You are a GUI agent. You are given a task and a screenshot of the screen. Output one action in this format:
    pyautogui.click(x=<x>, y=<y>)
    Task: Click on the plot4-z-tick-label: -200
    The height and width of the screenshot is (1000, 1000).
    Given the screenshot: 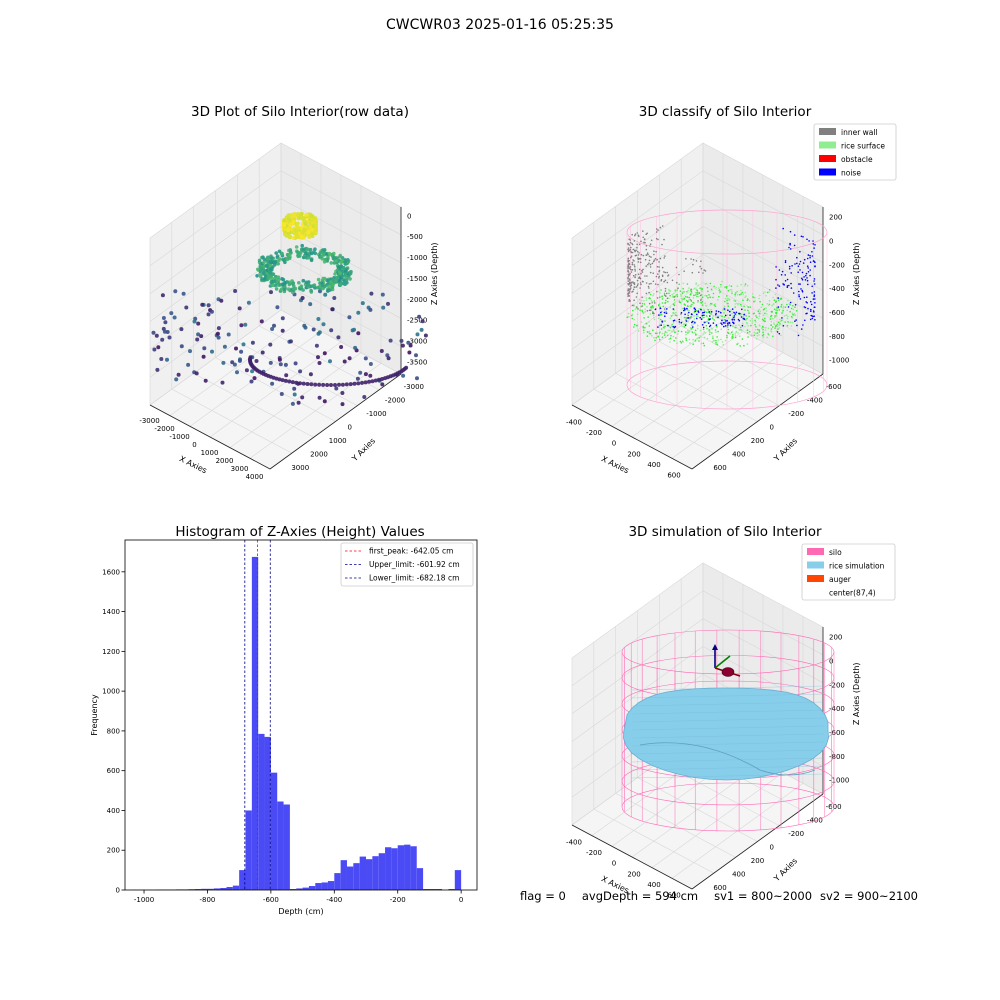 What is the action you would take?
    pyautogui.click(x=837, y=685)
    